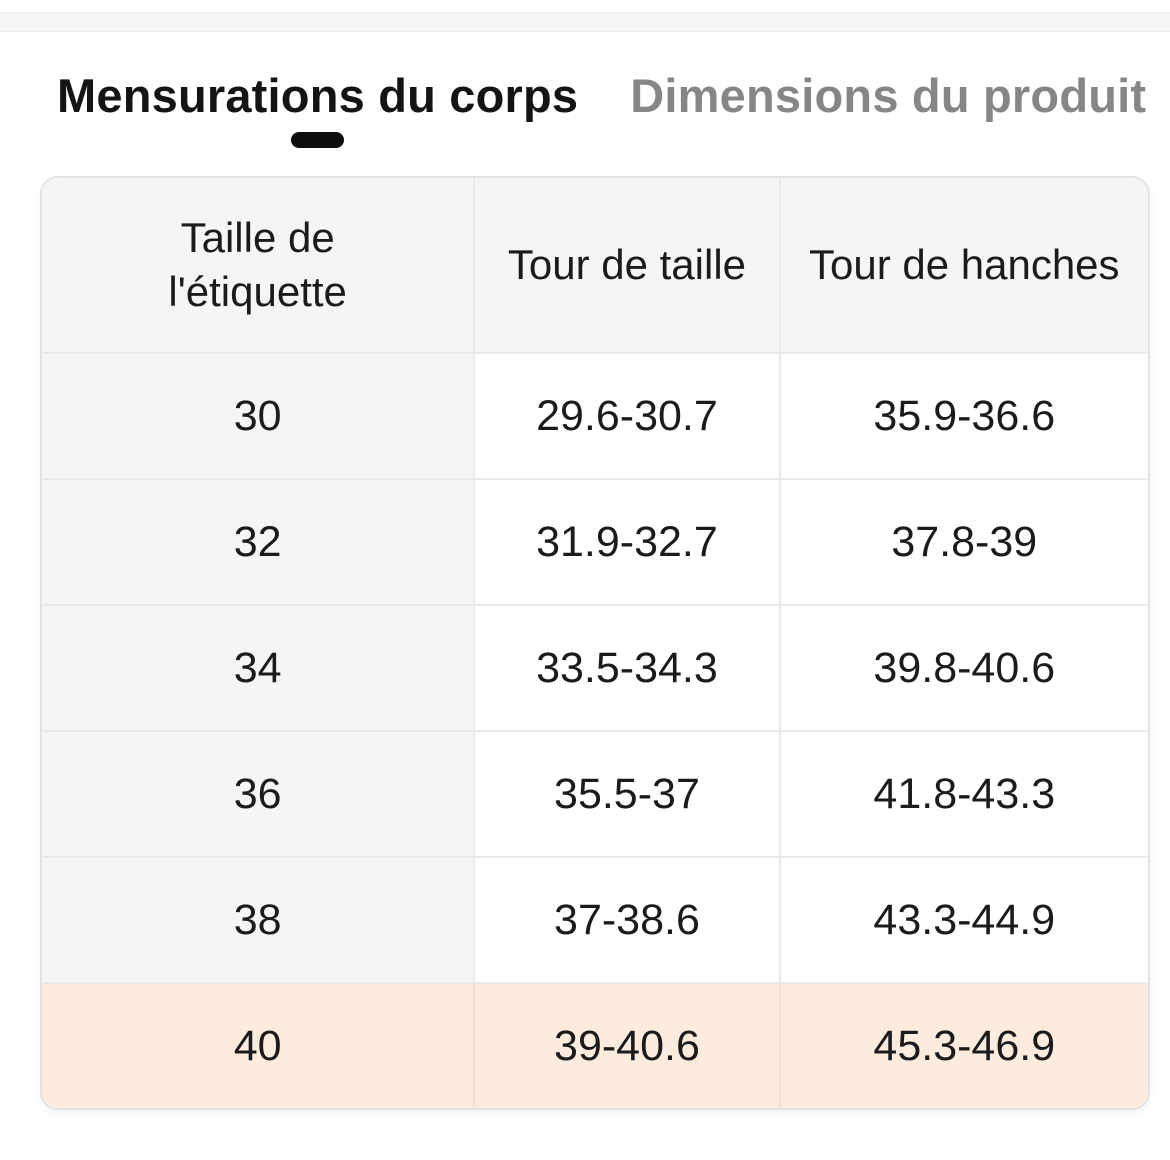 The height and width of the screenshot is (1160, 1170). I want to click on hips-cell: 43.3-44.9, so click(963, 920).